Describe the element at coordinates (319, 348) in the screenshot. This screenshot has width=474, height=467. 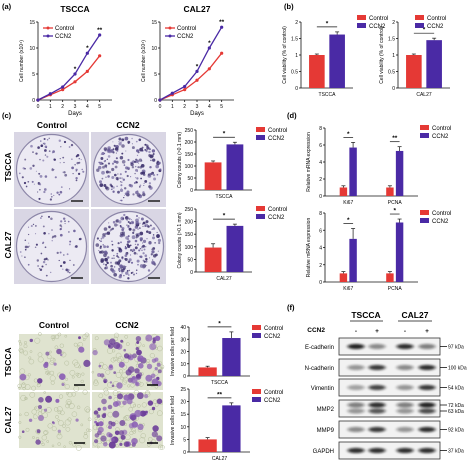
I see `blot-label: E-cadherin` at that location.